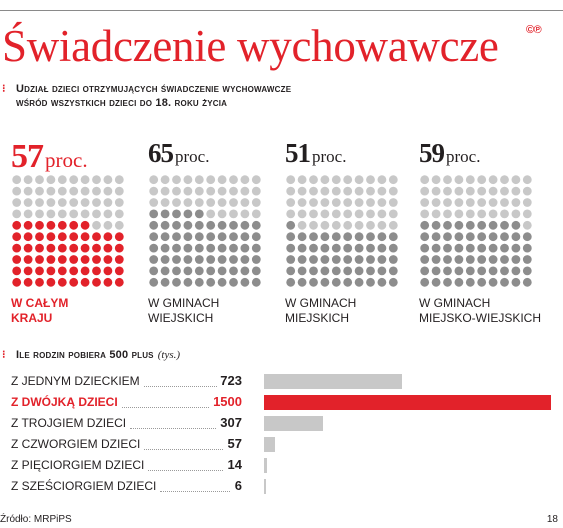 The width and height of the screenshot is (563, 528). What do you see at coordinates (165, 407) in the screenshot?
I see `leader-line` at bounding box center [165, 407].